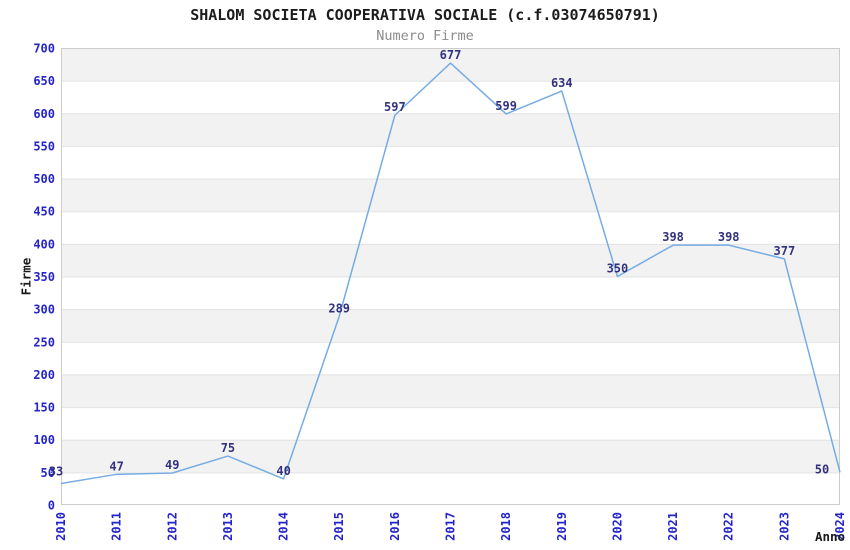 This screenshot has width=850, height=550. I want to click on y-tick-label: 350, so click(44, 277).